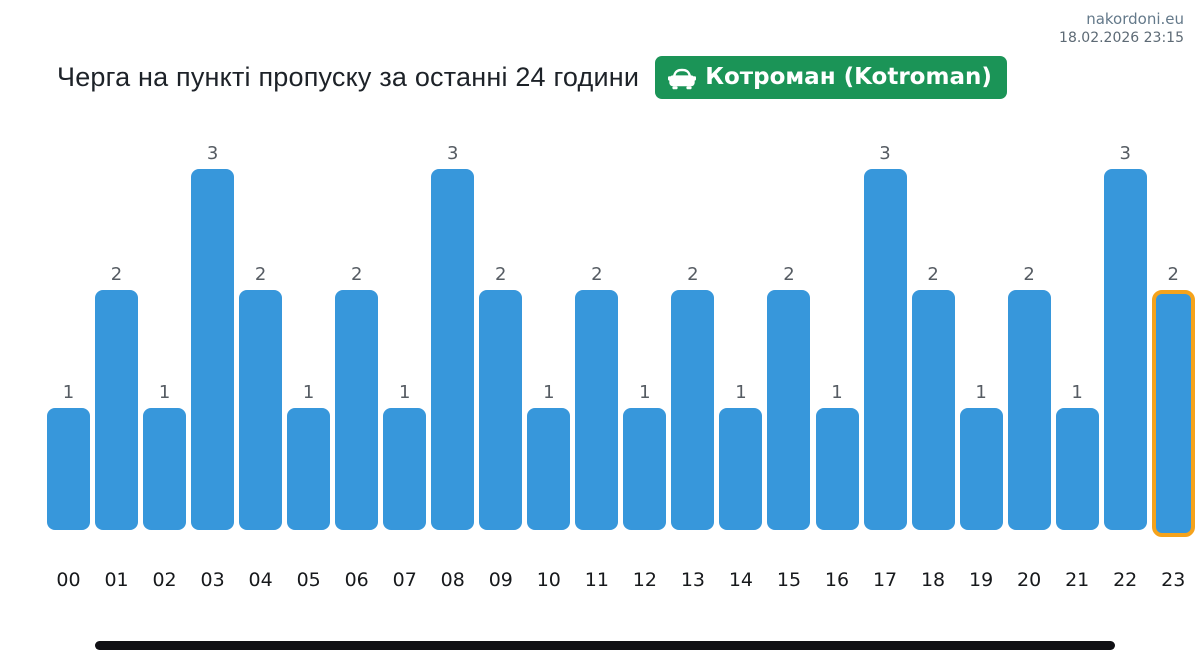 The height and width of the screenshot is (651, 1200). What do you see at coordinates (1173, 580) in the screenshot?
I see `x-tick-23: 23` at bounding box center [1173, 580].